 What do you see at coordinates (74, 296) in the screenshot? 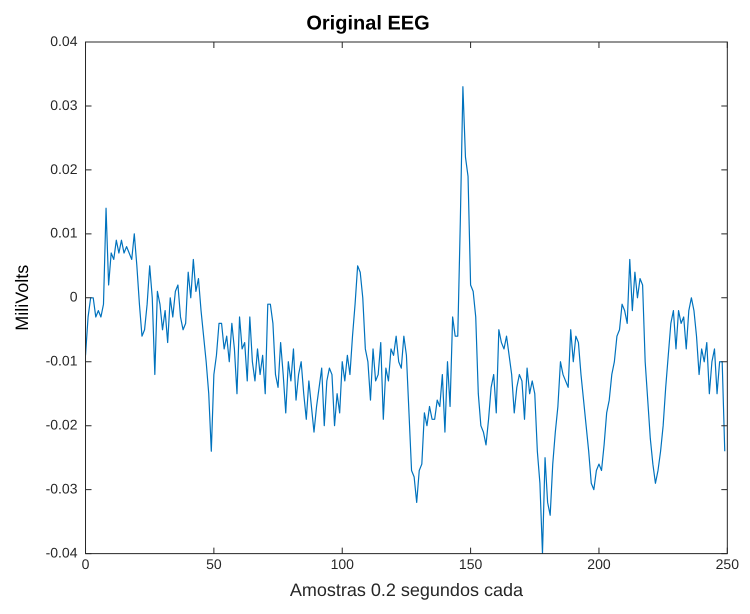
I see `y-tick-label: 0` at bounding box center [74, 296].